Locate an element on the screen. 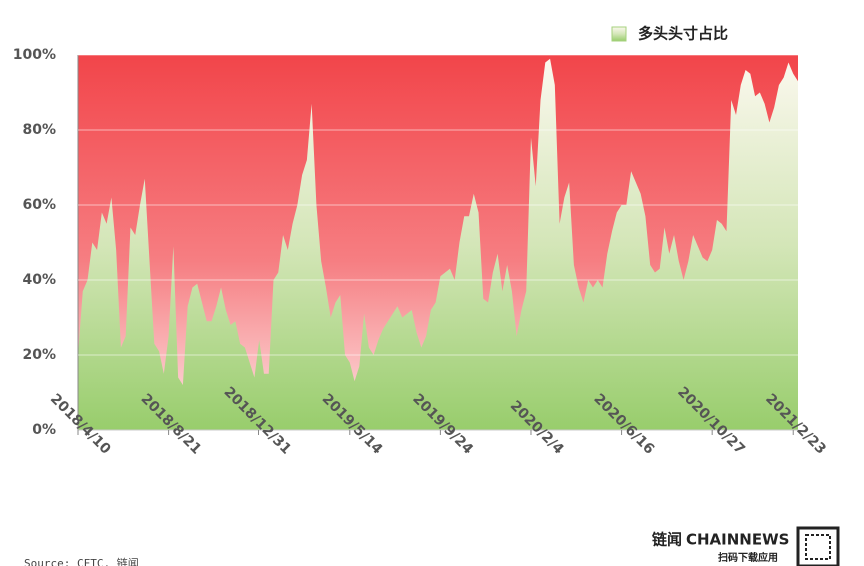  brand-slogan: 扫码下载应用 is located at coordinates (748, 557).